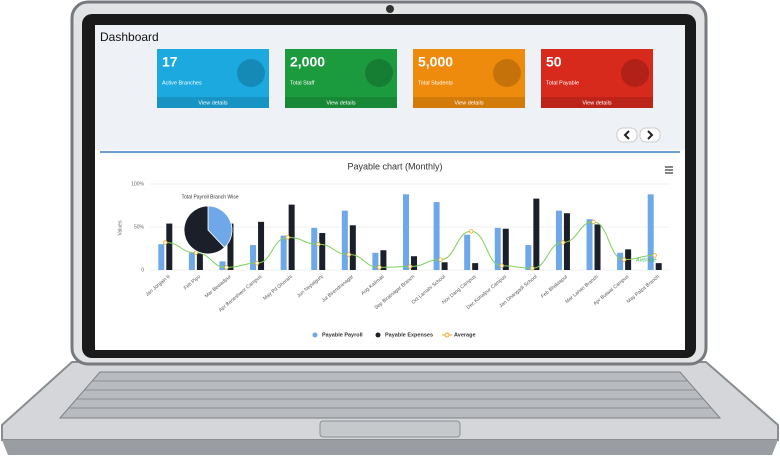 The width and height of the screenshot is (780, 457). What do you see at coordinates (390, 9) in the screenshot?
I see `camera` at bounding box center [390, 9].